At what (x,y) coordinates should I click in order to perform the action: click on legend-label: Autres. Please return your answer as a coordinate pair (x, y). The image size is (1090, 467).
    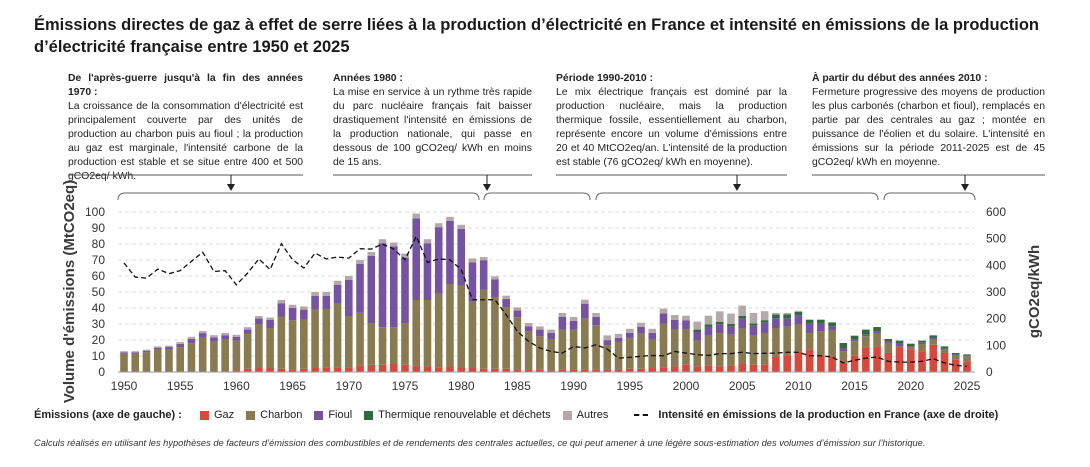
    Looking at the image, I should click on (592, 415).